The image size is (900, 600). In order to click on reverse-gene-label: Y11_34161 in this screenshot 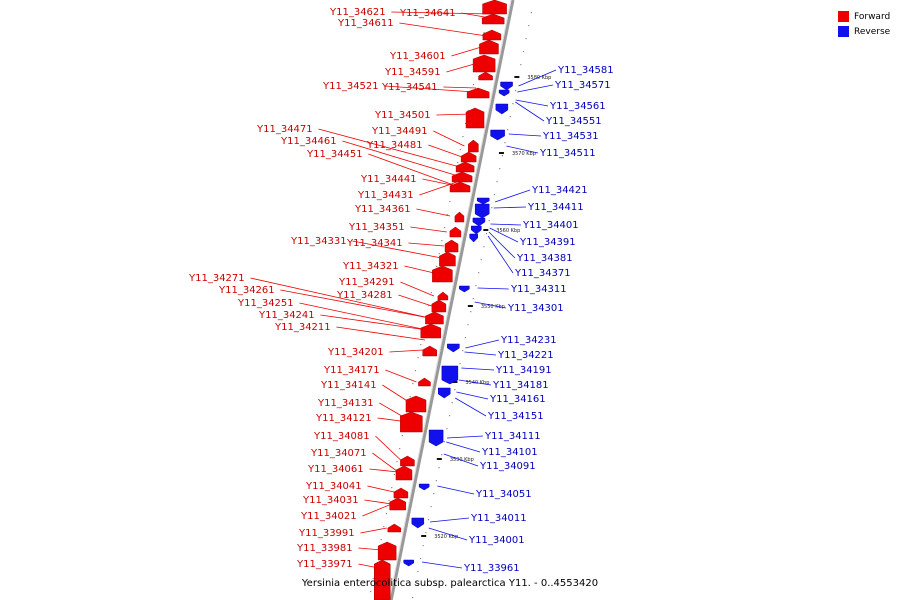, I will do `click(517, 399)`.